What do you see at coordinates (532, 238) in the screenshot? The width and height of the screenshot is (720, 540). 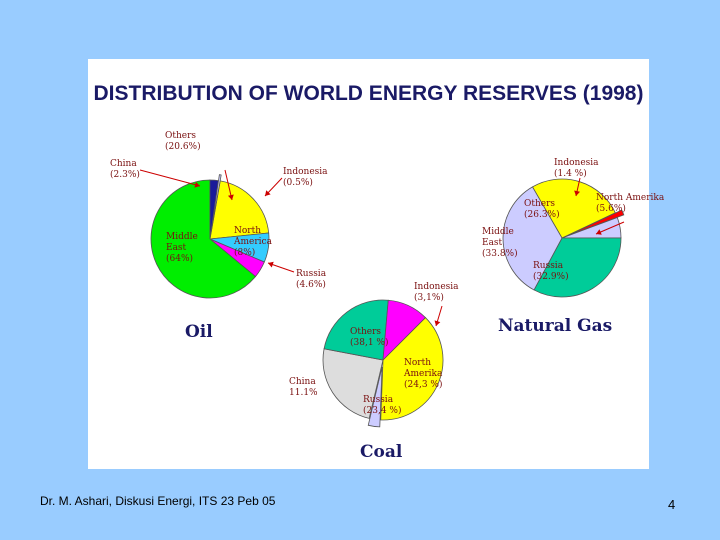 I see `slice-natural-gas-middle-east` at bounding box center [532, 238].